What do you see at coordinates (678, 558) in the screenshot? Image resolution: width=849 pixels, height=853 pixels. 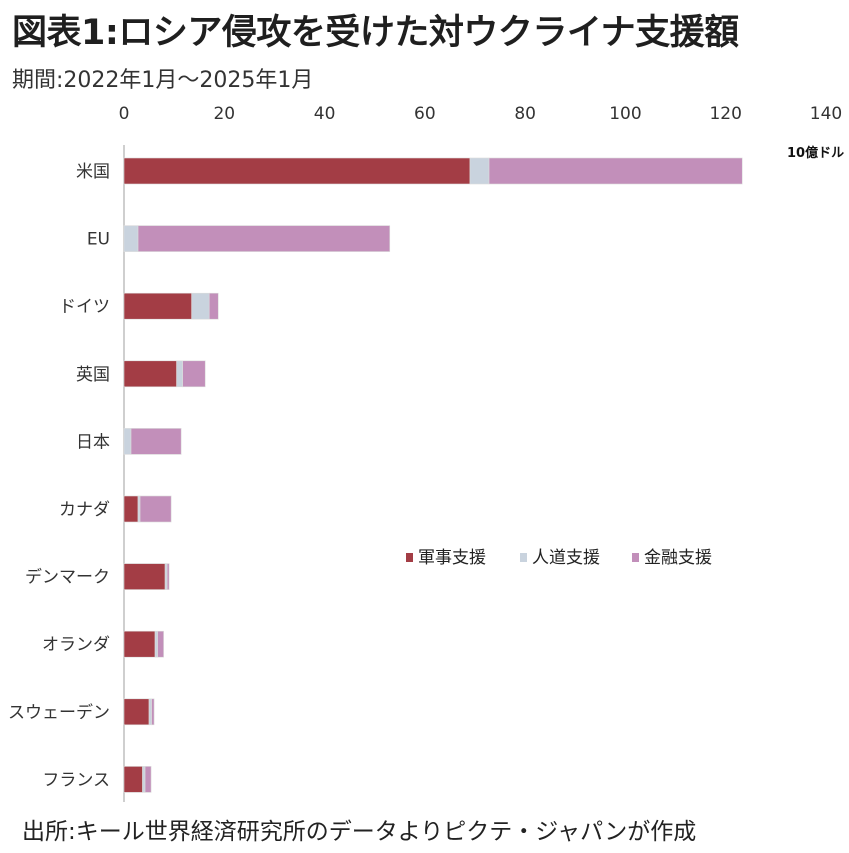 I see `legend-label: 金融支援` at bounding box center [678, 558].